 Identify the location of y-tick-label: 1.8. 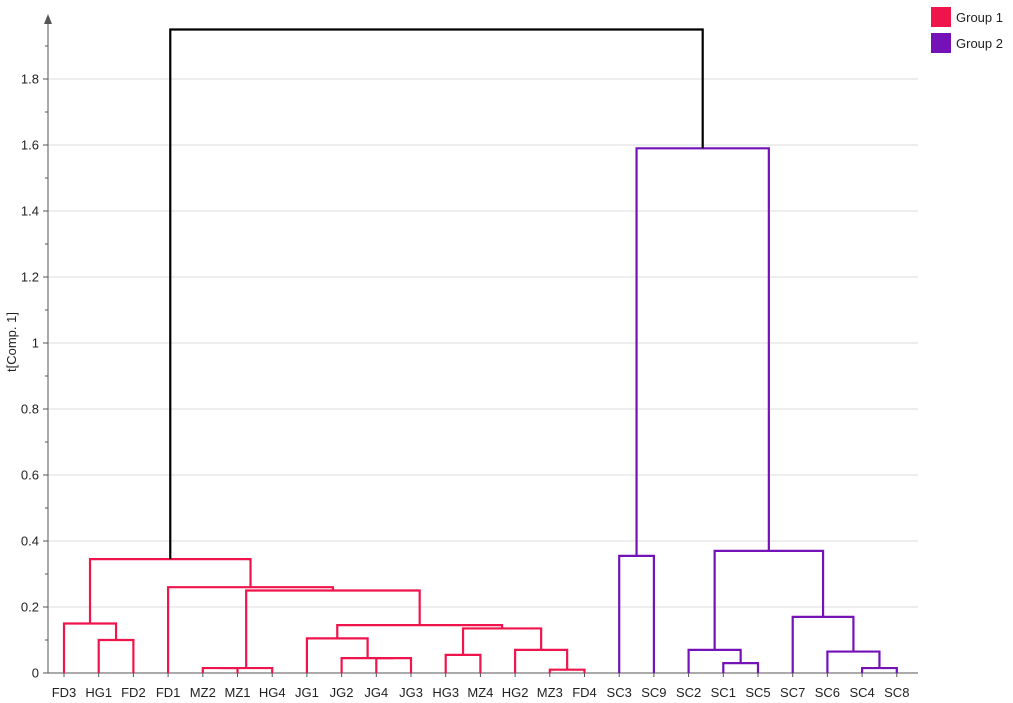
(30, 79).